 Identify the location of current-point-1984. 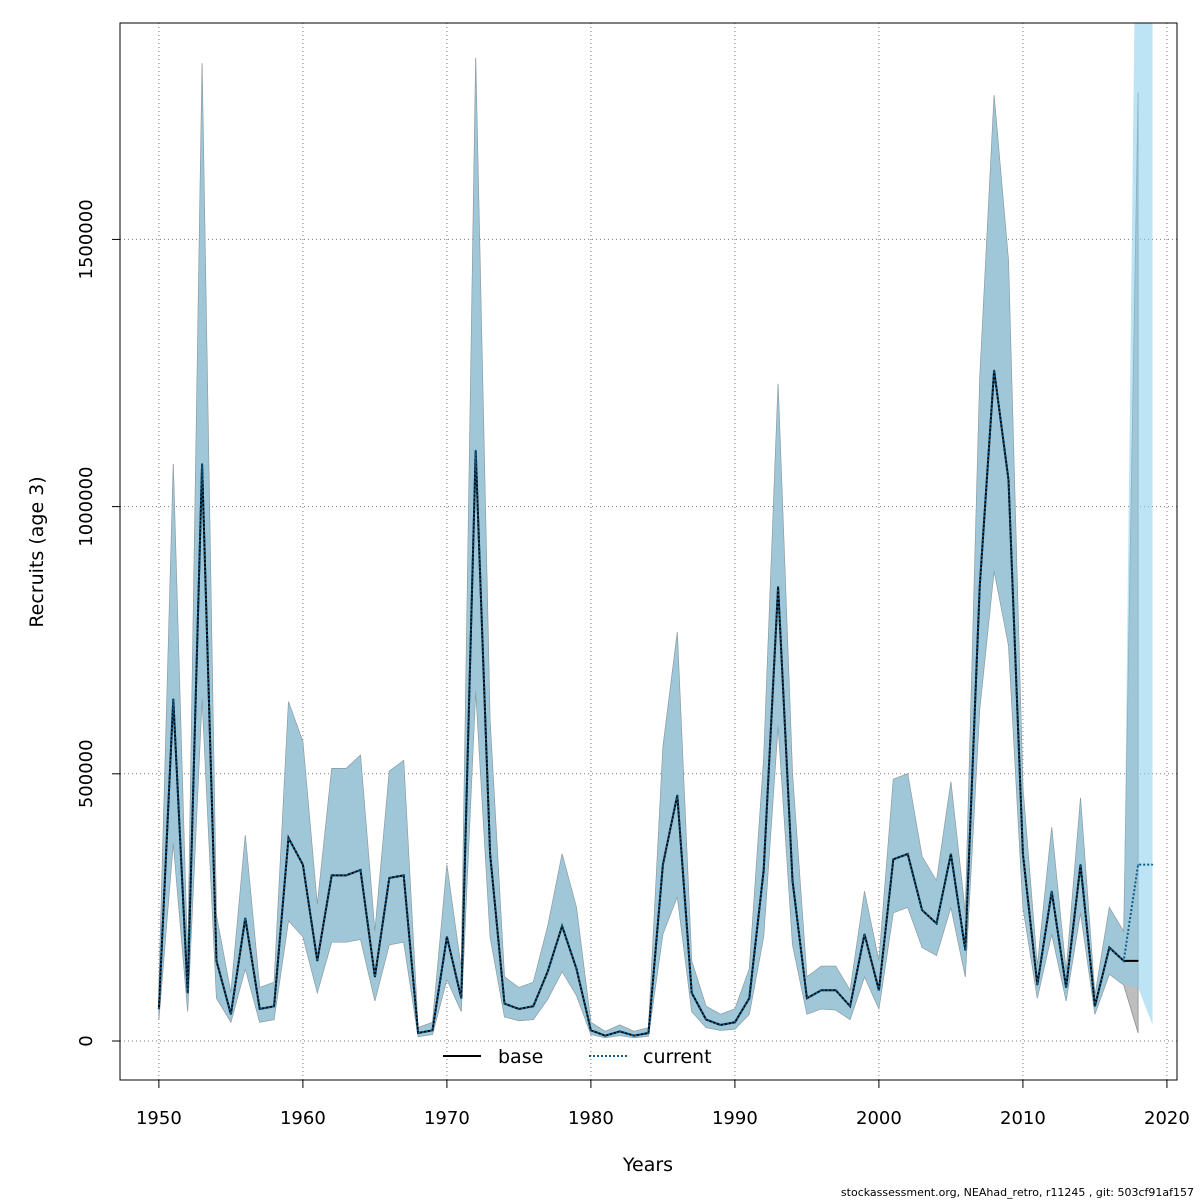
(648, 1033).